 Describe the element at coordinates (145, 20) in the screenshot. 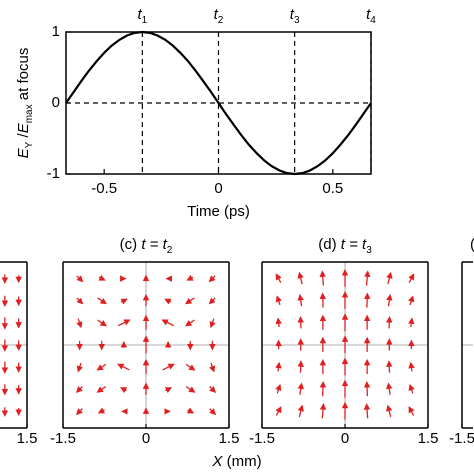

I see `annotation-part: 1` at that location.